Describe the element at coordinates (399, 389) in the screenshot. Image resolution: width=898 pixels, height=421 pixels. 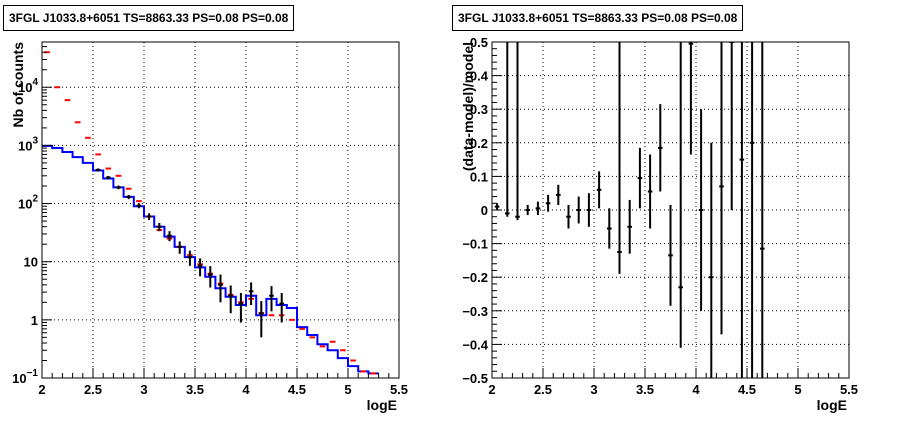
I see `left-xtick-label: 5.5` at that location.